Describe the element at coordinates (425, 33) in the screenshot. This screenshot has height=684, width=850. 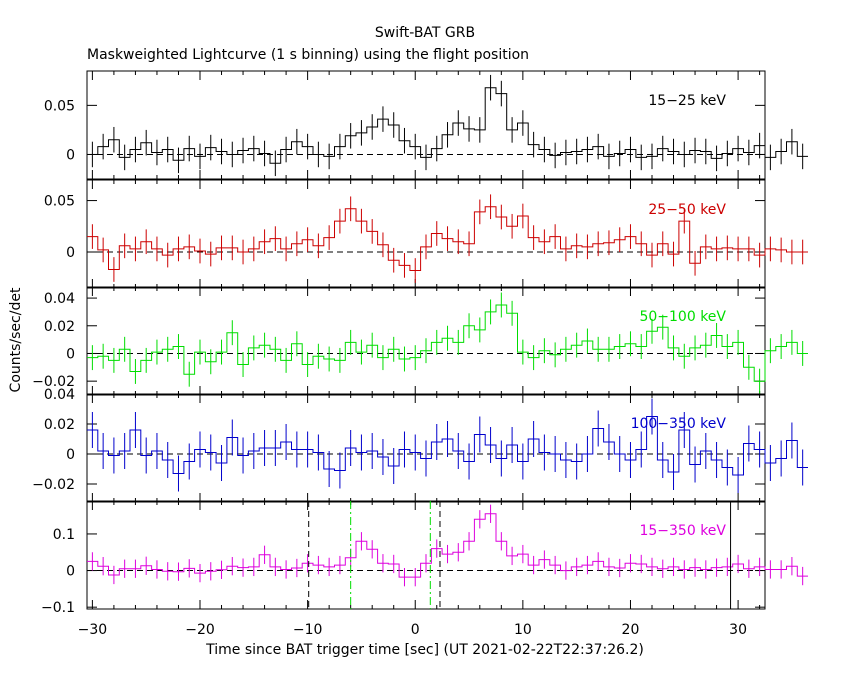
I see `chart-title: Swift-BAT GRB` at that location.